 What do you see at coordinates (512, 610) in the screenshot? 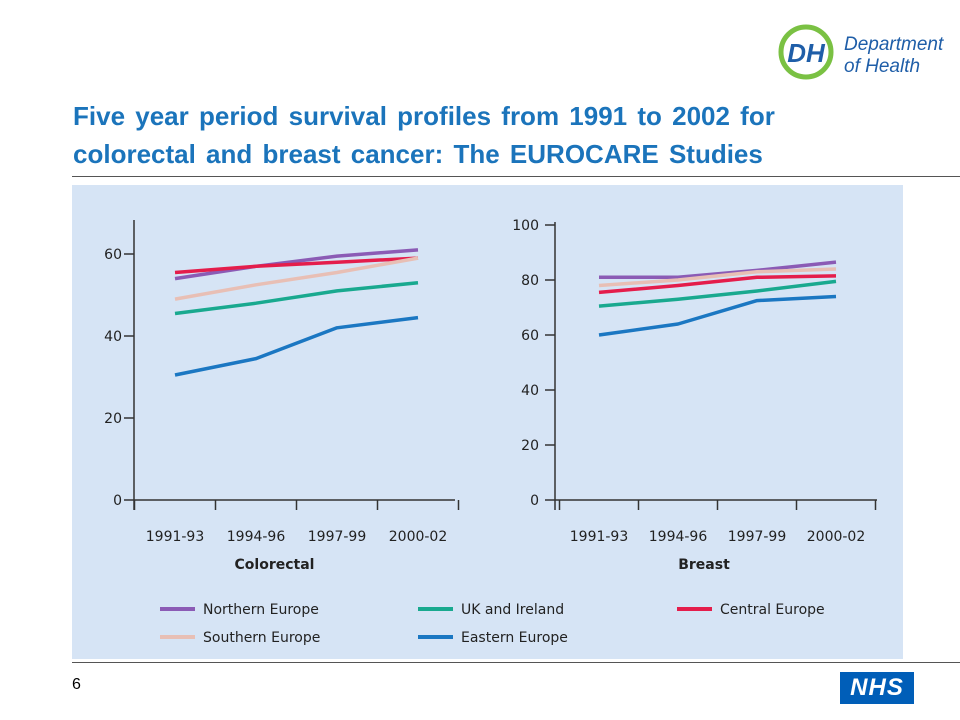
I see `legend-label: UK and Ireland` at bounding box center [512, 610].